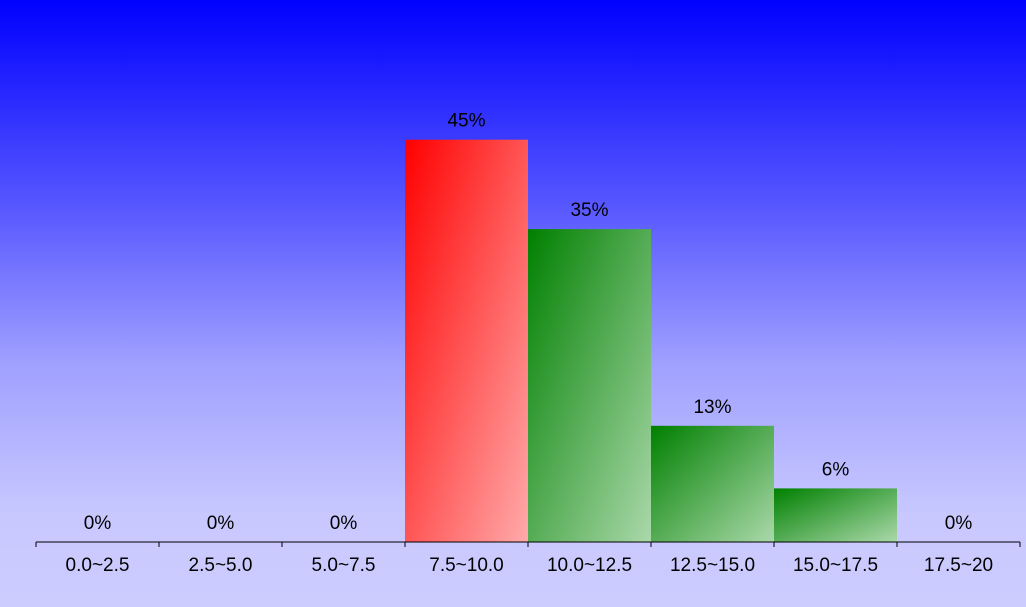  What do you see at coordinates (221, 565) in the screenshot?
I see `x-tick-label: 2.5~5.0` at bounding box center [221, 565].